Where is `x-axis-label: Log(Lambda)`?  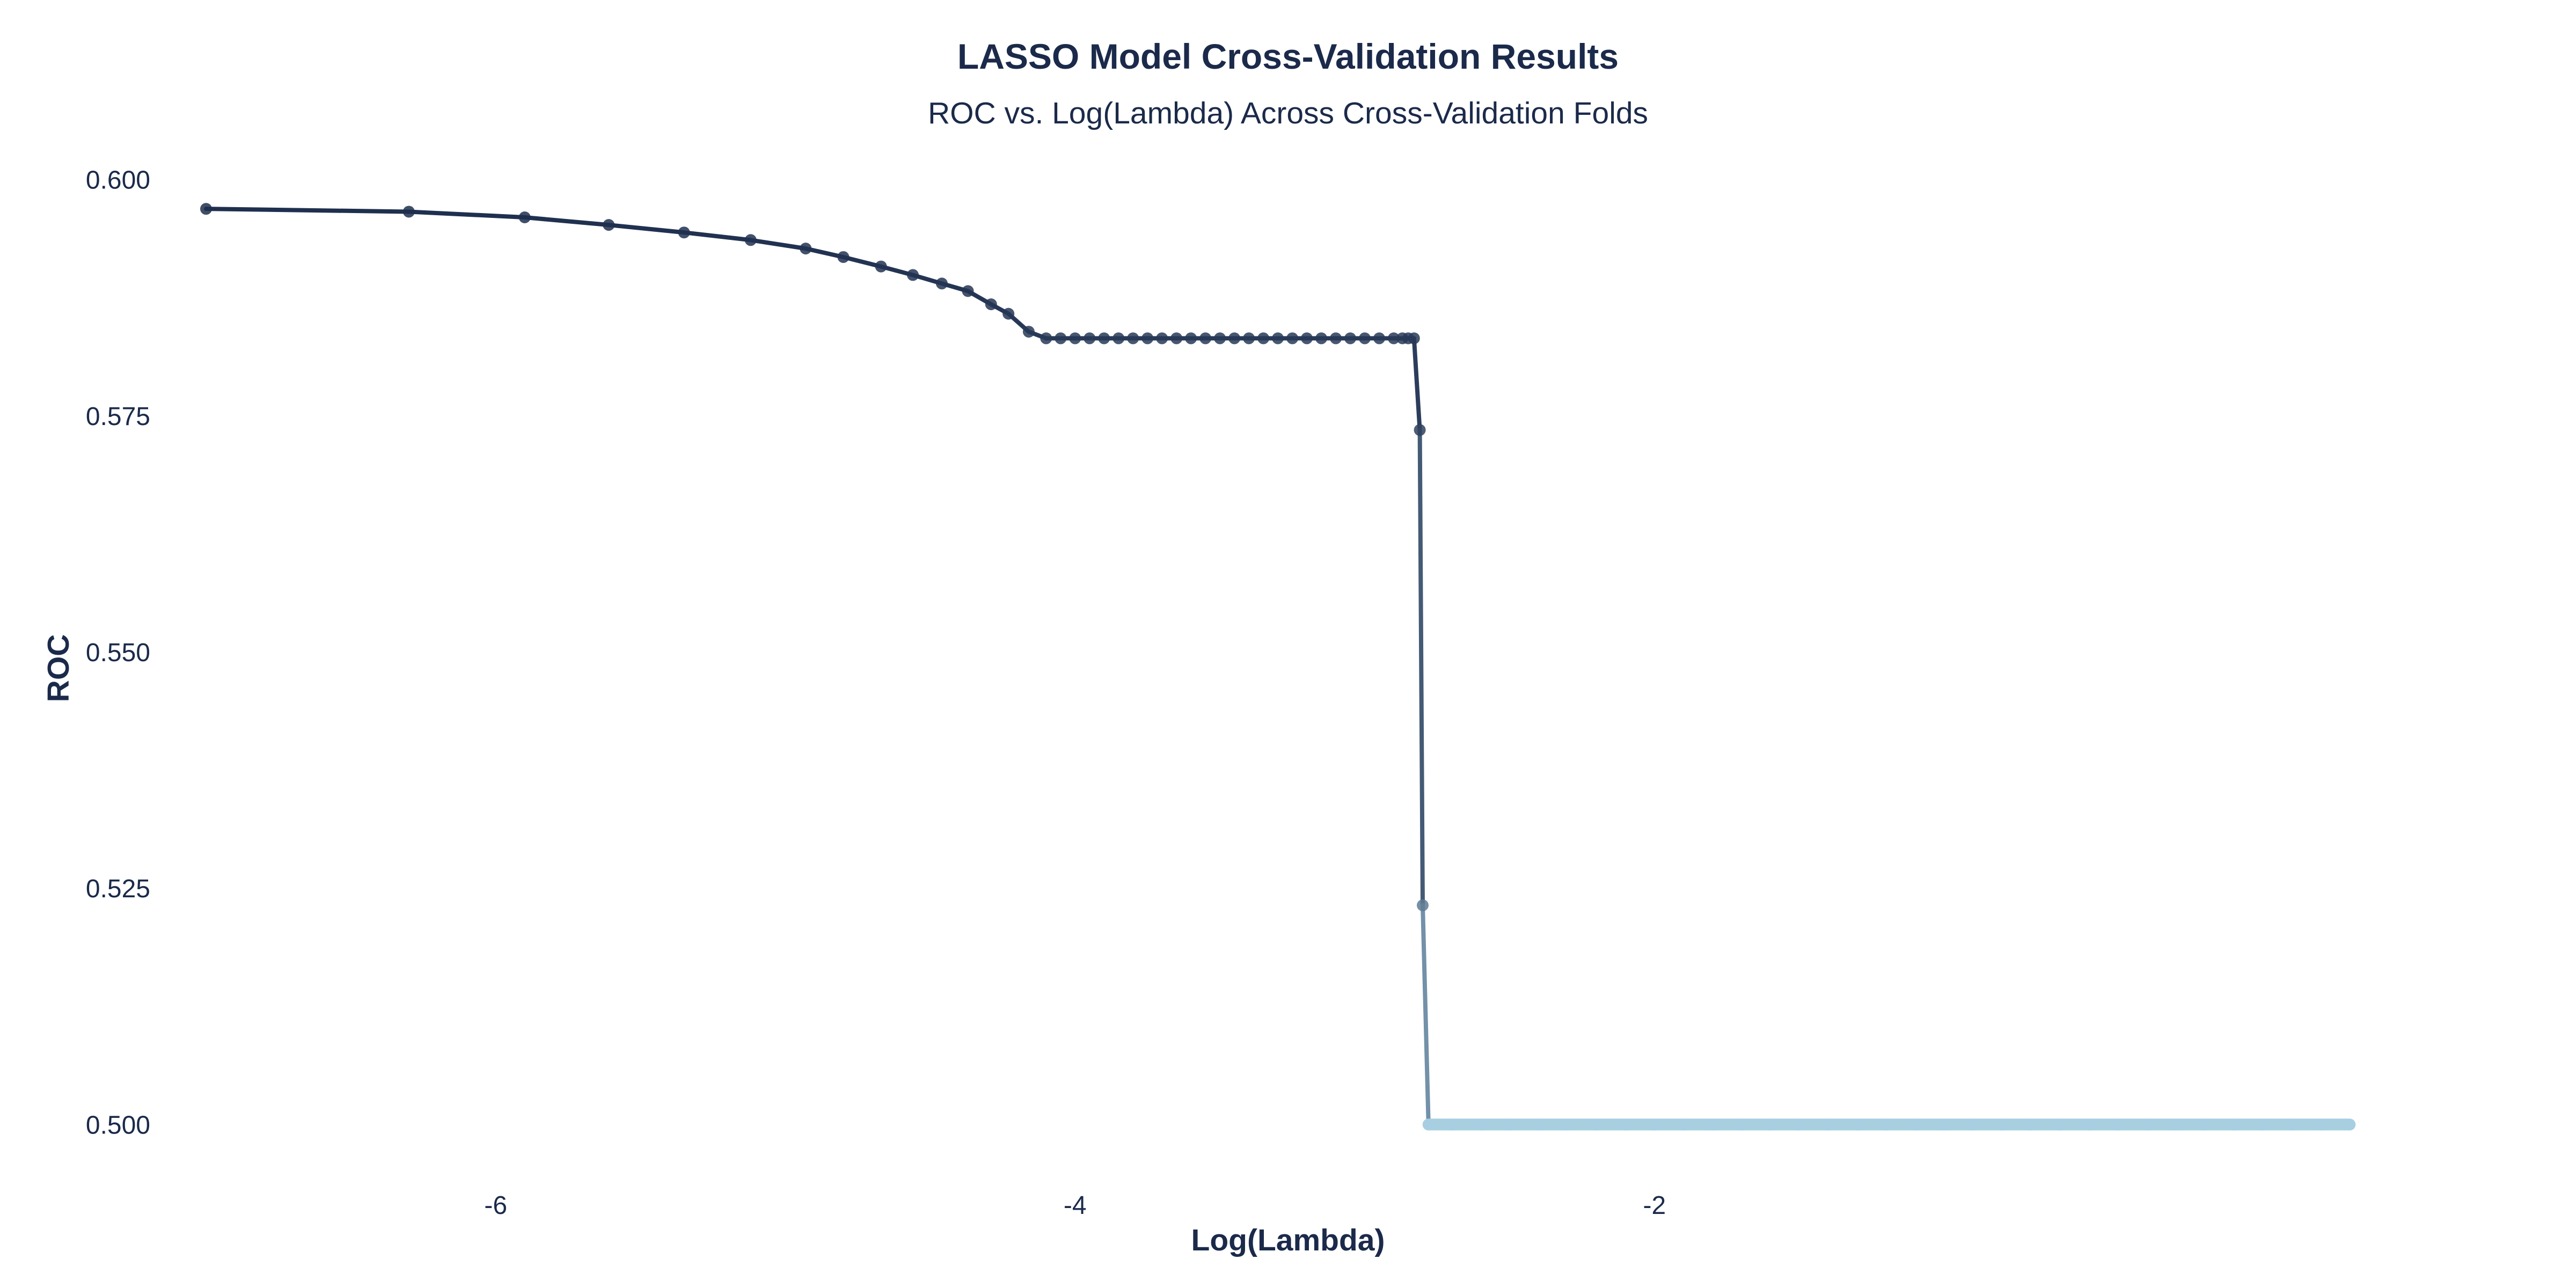
x-axis-label: Log(Lambda) is located at coordinates (1288, 1240).